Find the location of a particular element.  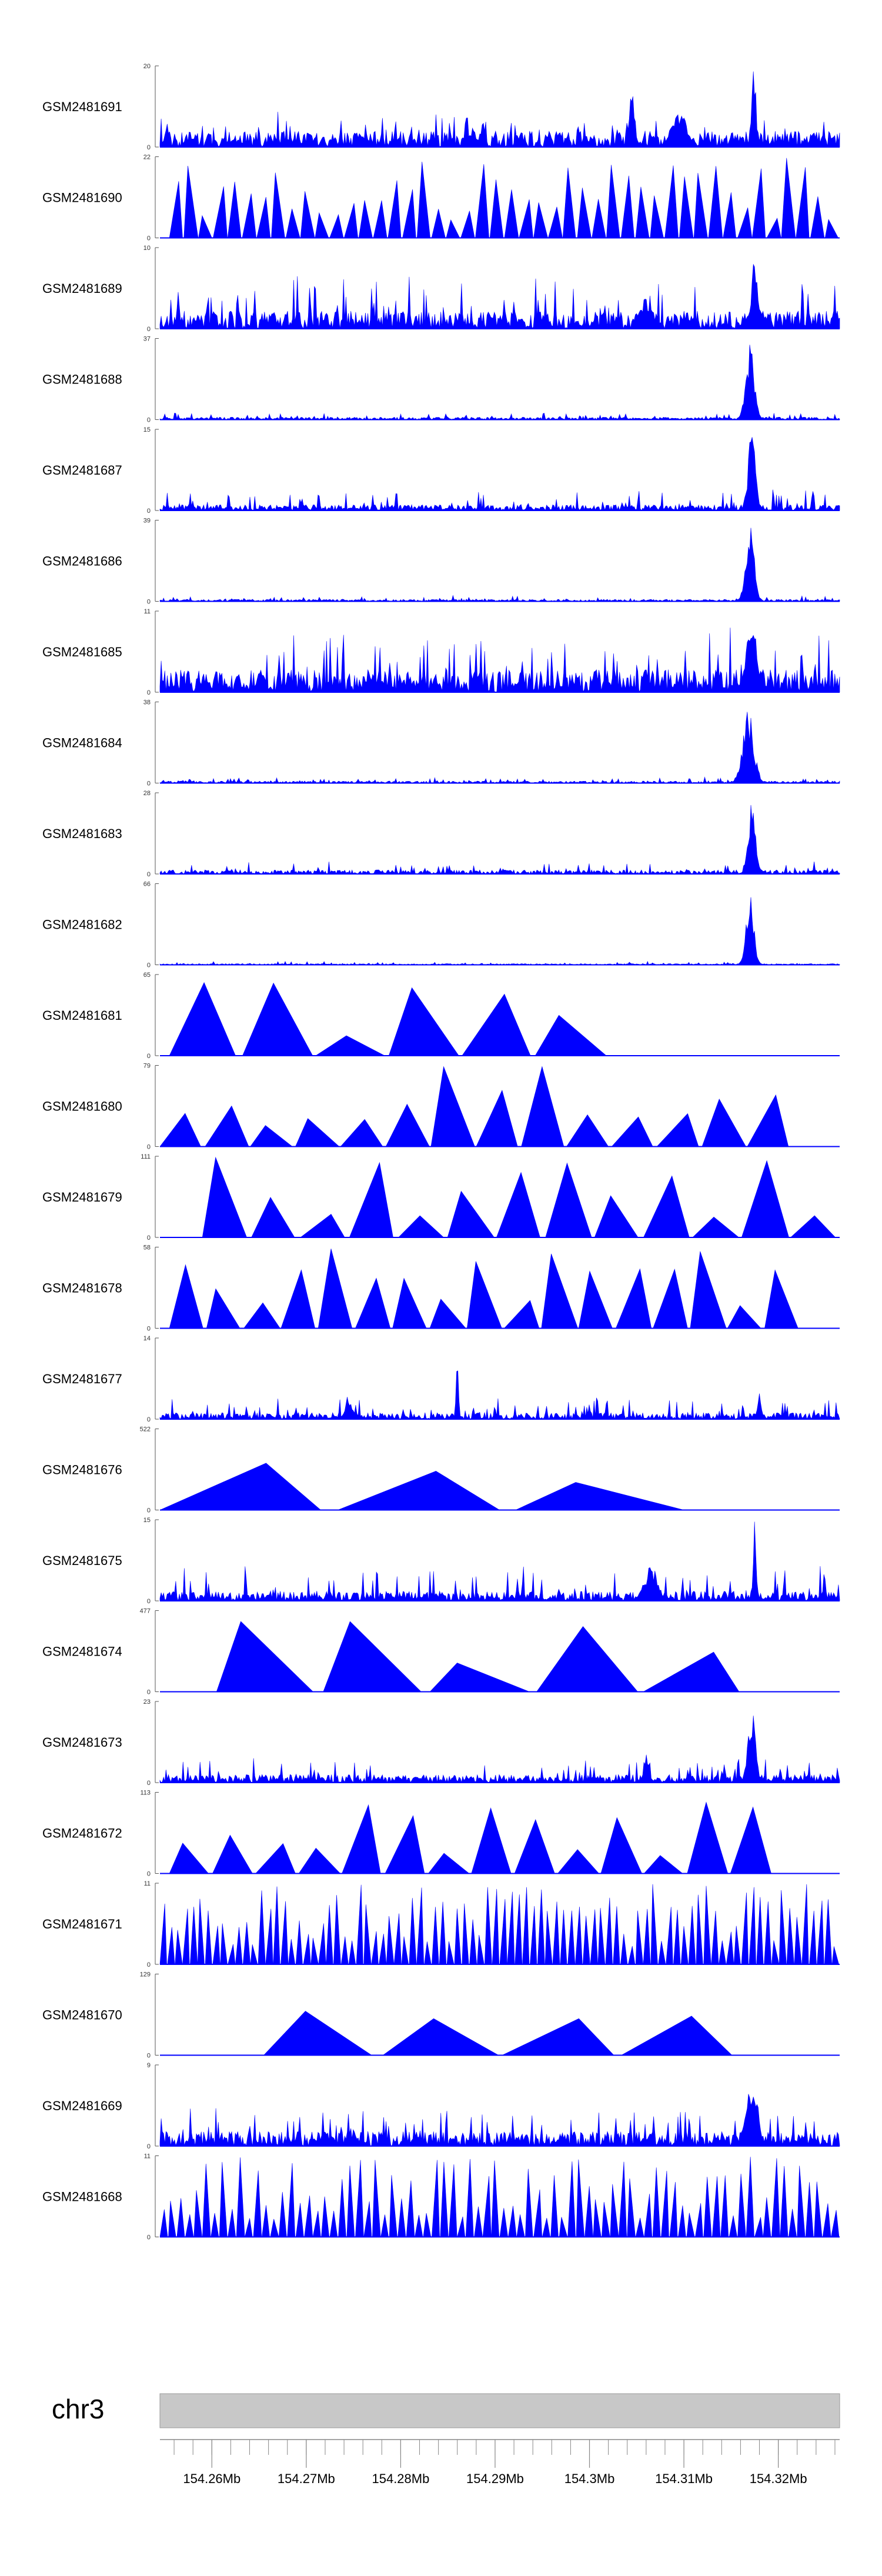

track-GSM2481671: GSM2481671 11 0 is located at coordinates (441, 1924).